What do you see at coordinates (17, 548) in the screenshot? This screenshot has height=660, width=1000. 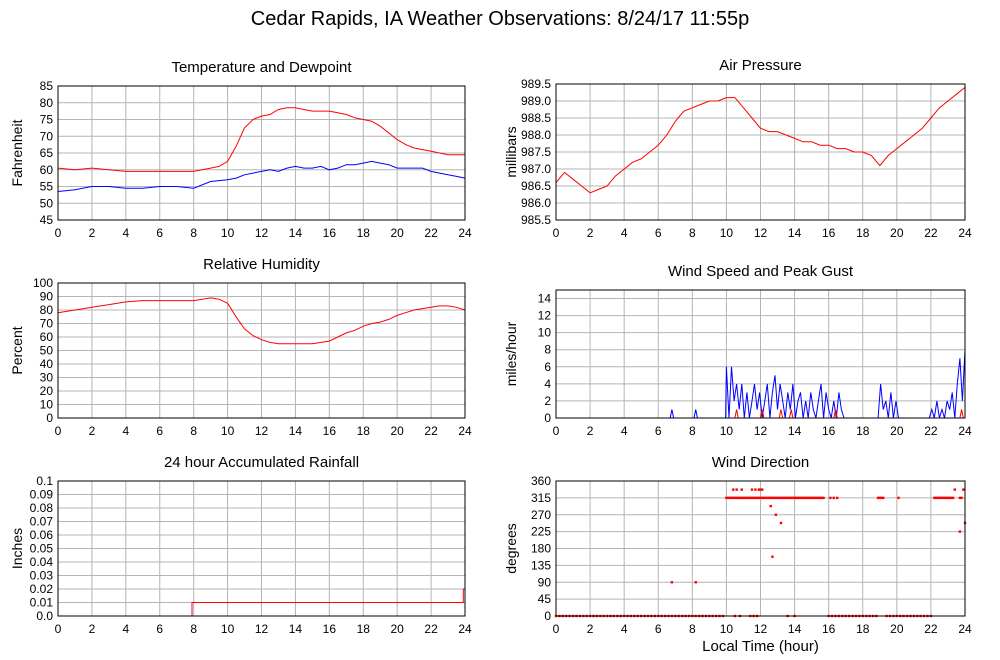 I see `rain-y-axis-label: Inches` at bounding box center [17, 548].